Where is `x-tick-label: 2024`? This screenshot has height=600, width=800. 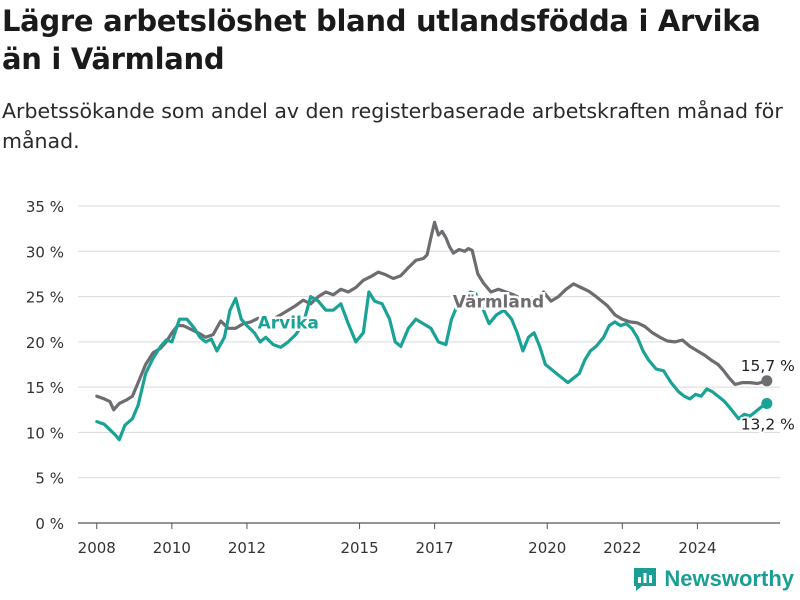 x-tick-label: 2024 is located at coordinates (697, 548).